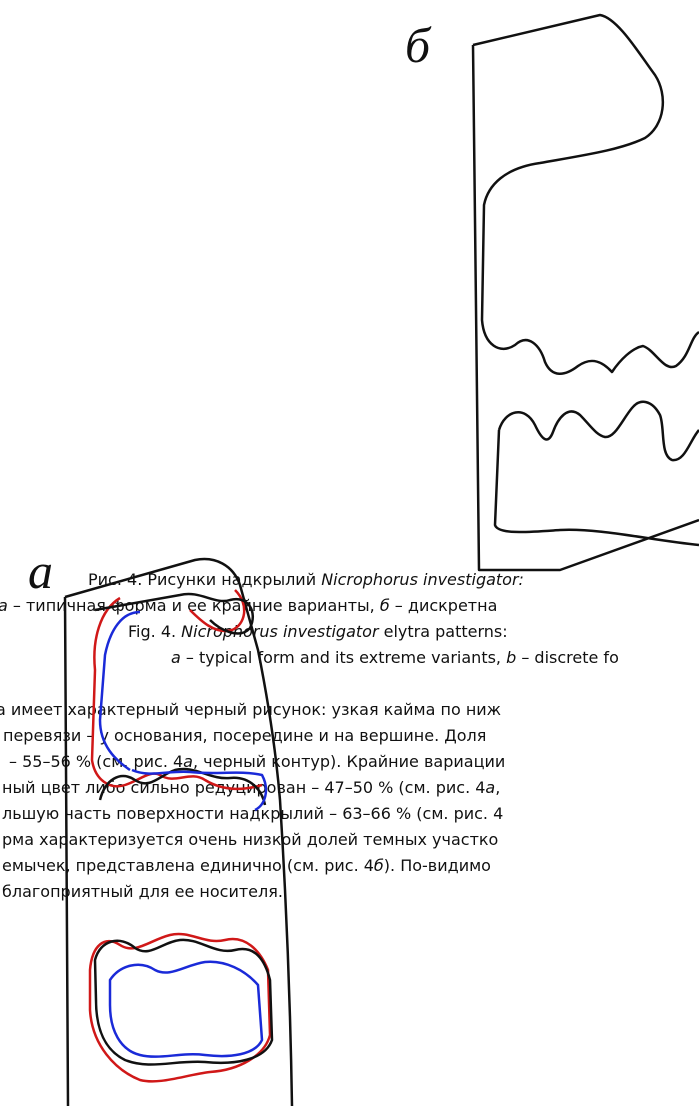 The width and height of the screenshot is (699, 1106). Describe the element at coordinates (280, 631) in the screenshot. I see `italic-text: Nicrophorus investigator` at that location.